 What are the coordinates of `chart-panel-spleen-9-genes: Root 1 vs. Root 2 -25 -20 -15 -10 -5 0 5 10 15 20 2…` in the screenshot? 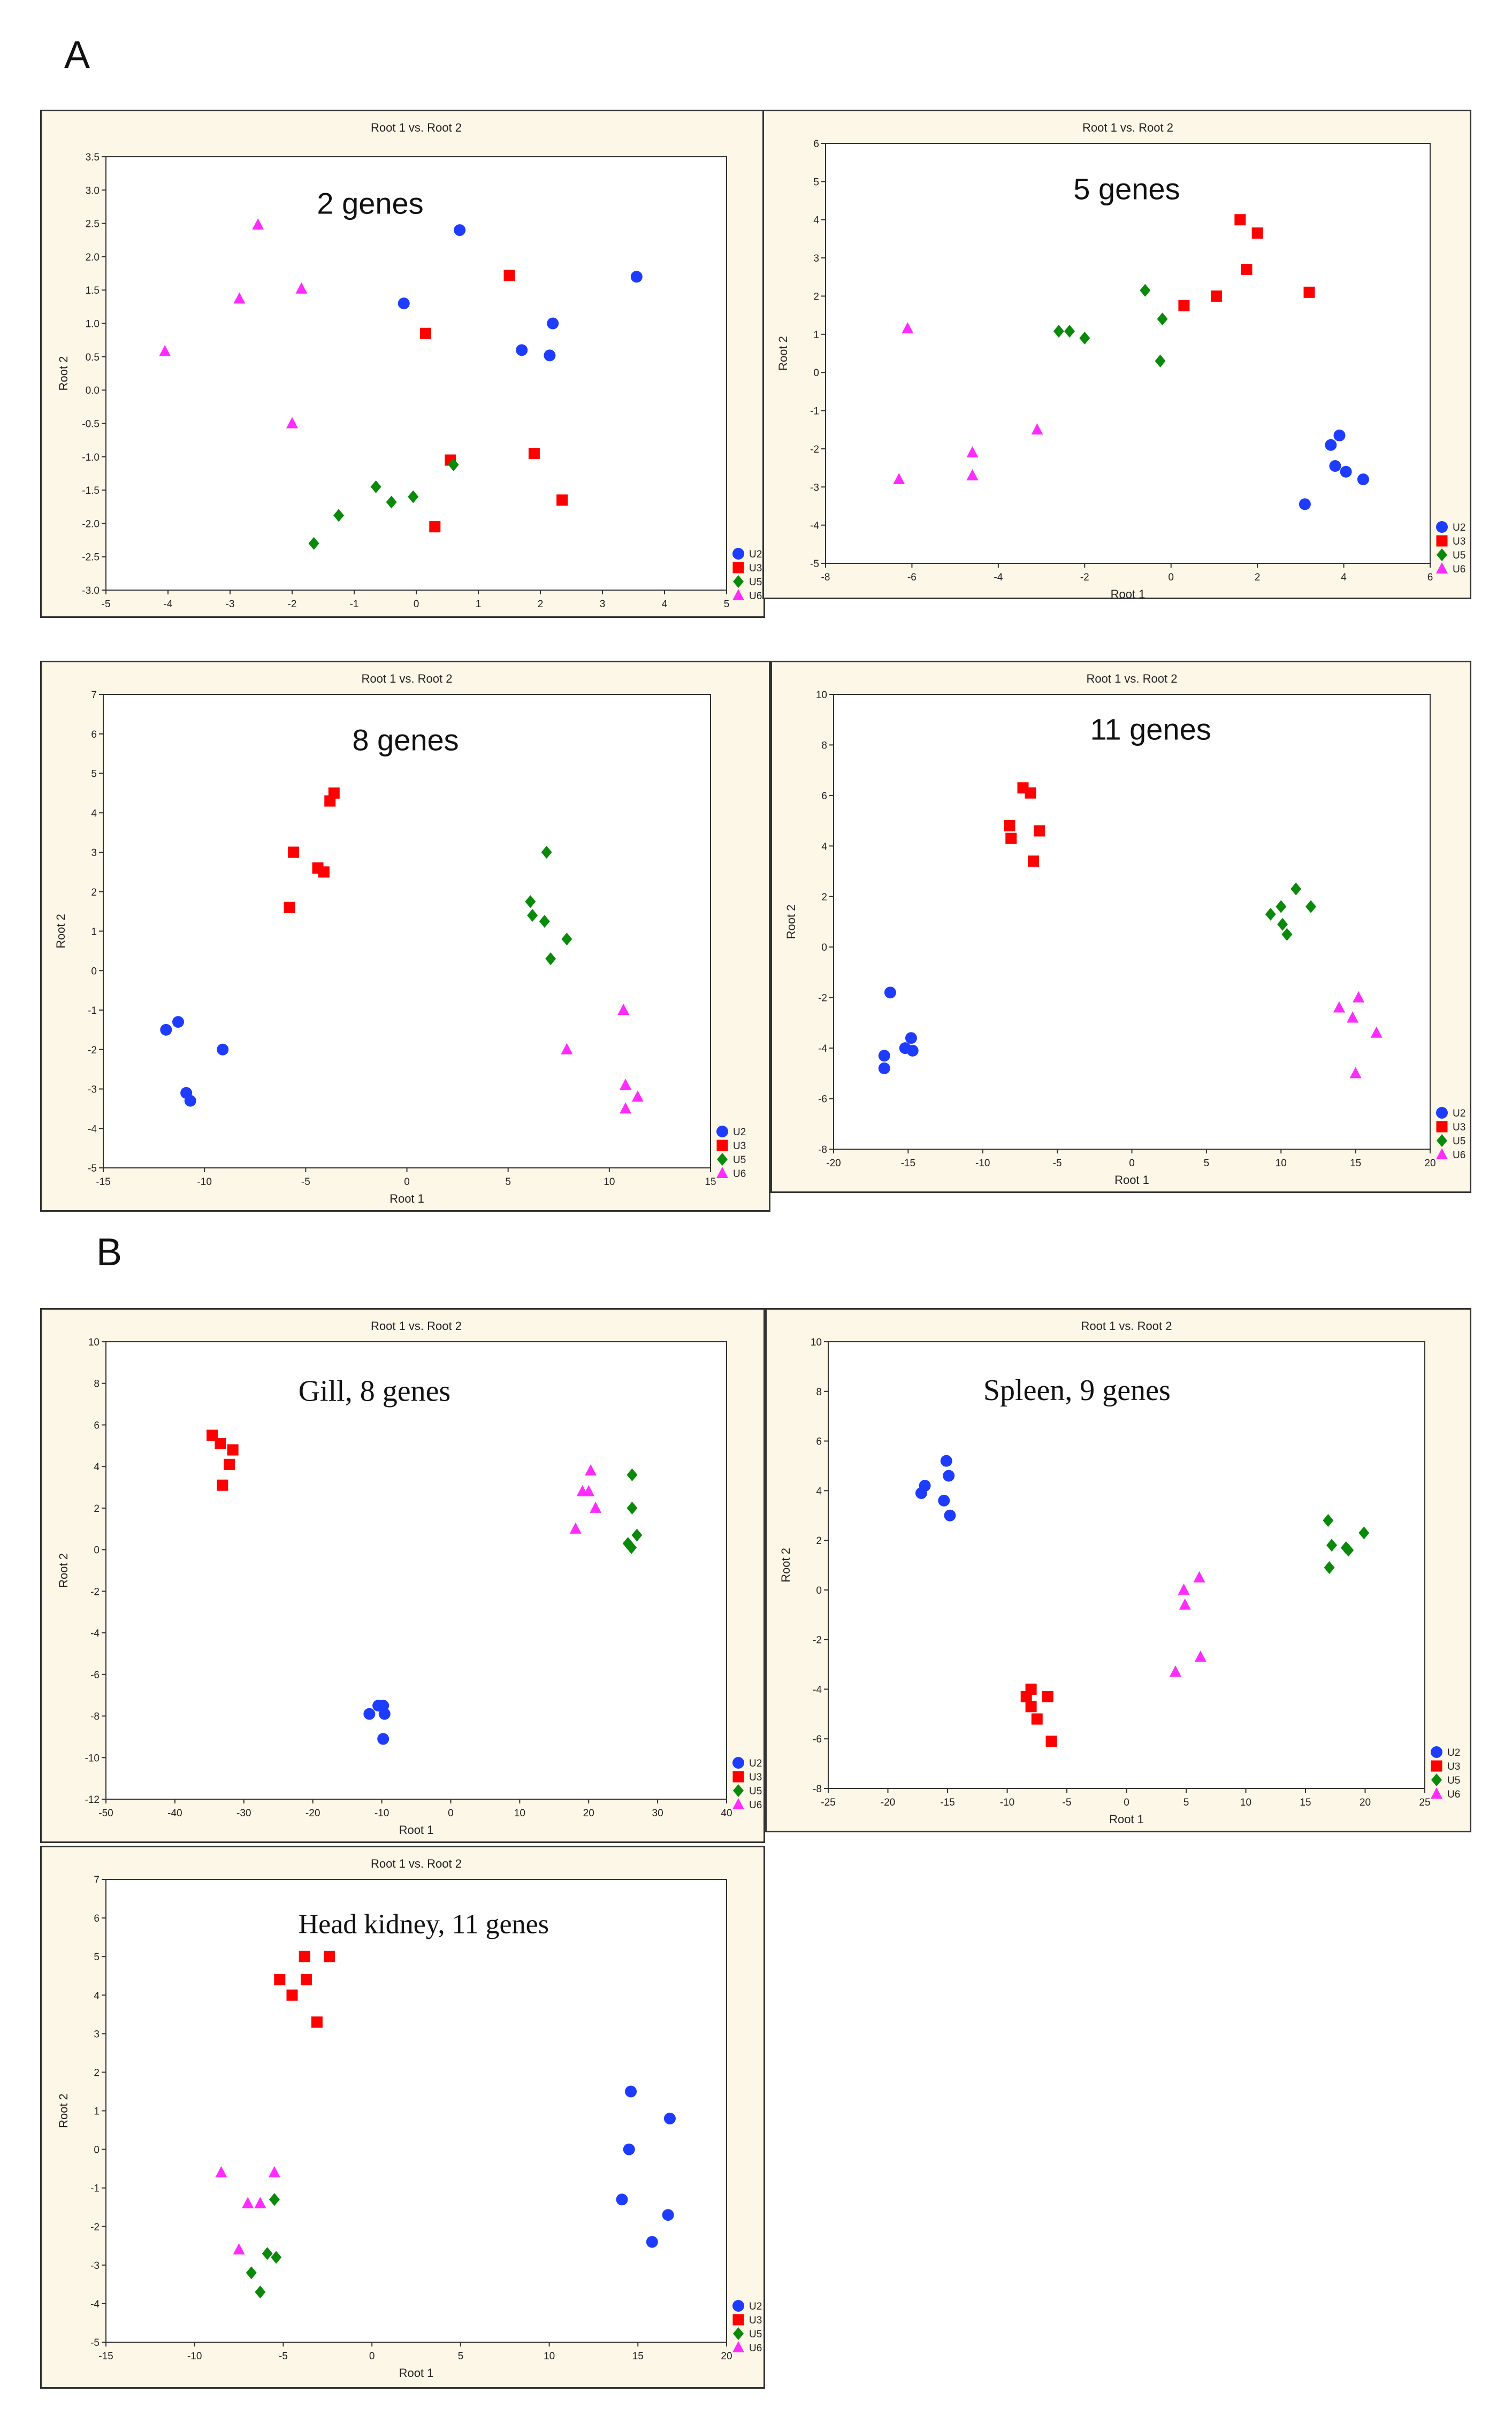 It's located at (1118, 1570).